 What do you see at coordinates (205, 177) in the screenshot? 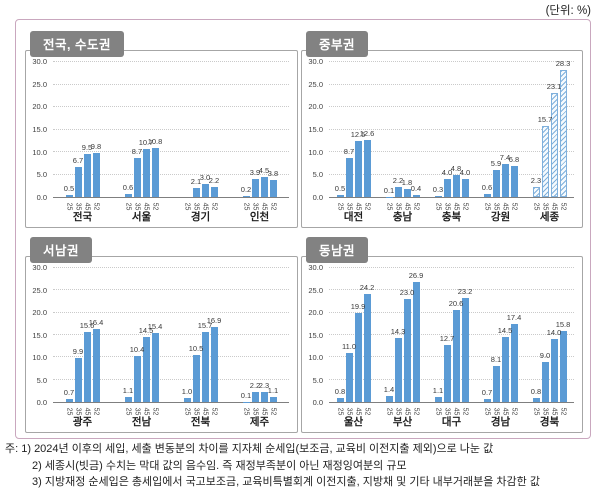
I see `bar-value-label: 3.0` at bounding box center [205, 177].